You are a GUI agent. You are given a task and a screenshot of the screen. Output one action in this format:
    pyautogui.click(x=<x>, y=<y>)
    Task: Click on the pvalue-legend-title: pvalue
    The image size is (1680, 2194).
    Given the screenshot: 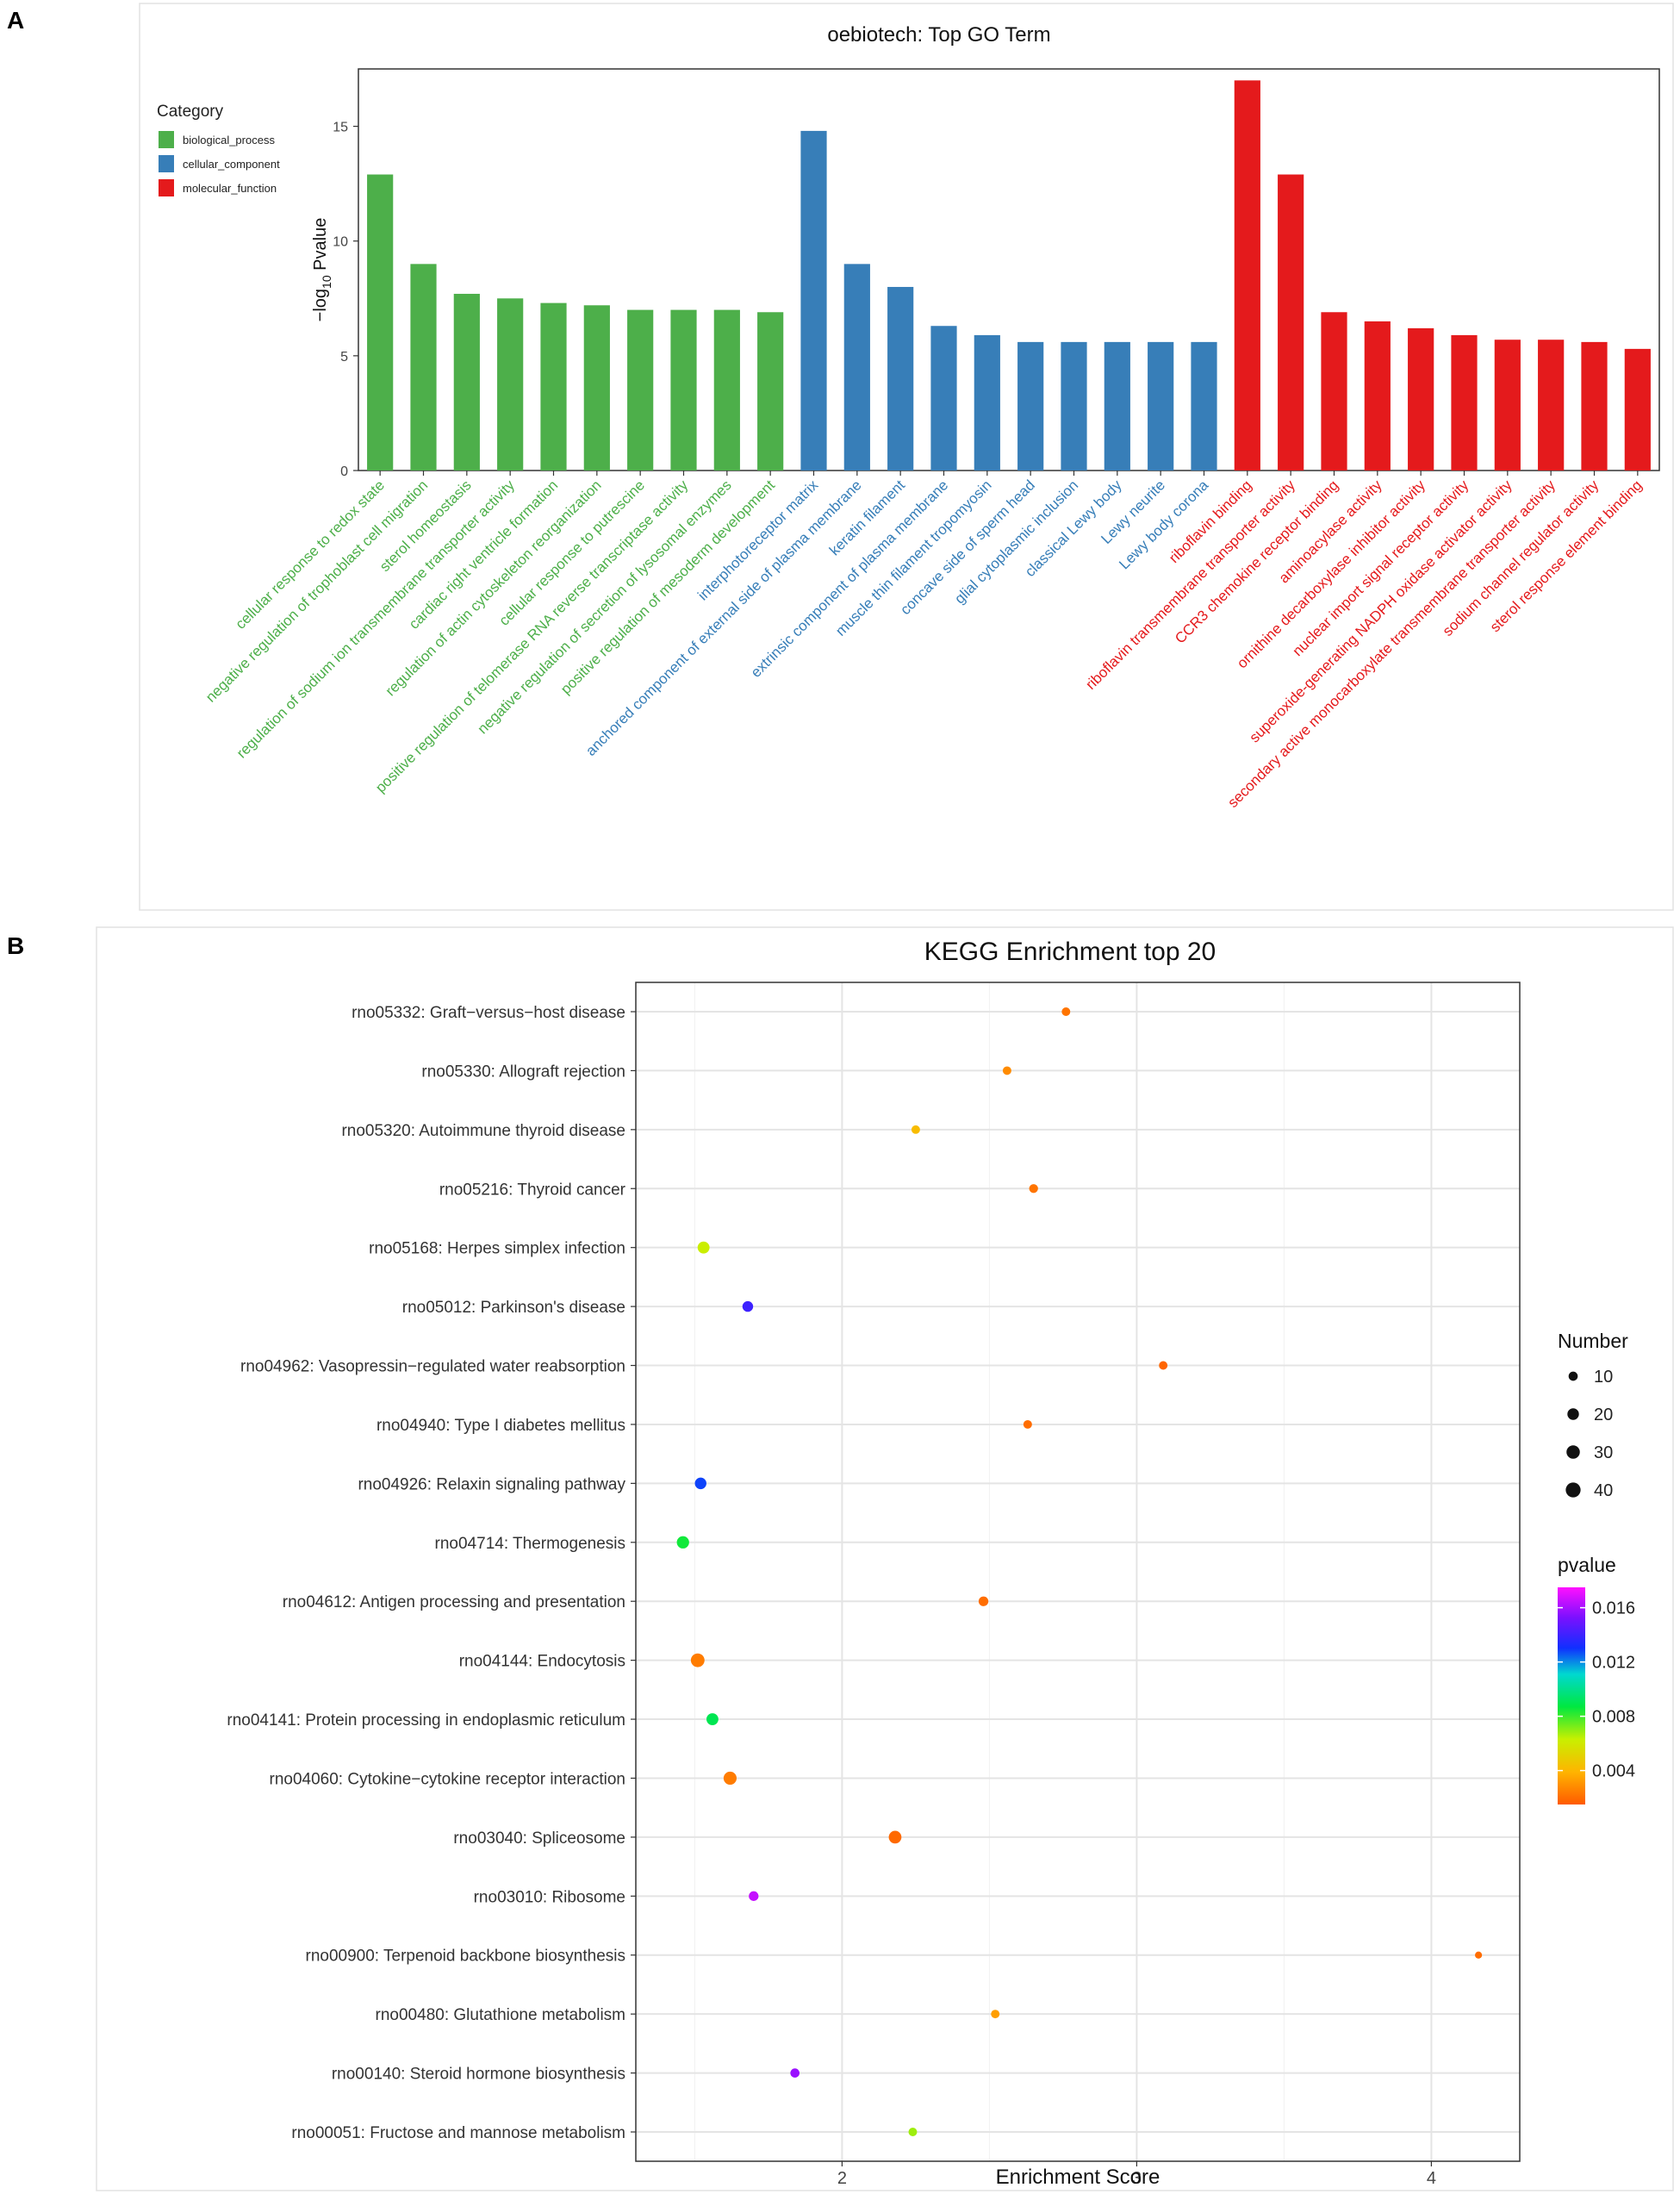 What is the action you would take?
    pyautogui.click(x=1587, y=1565)
    